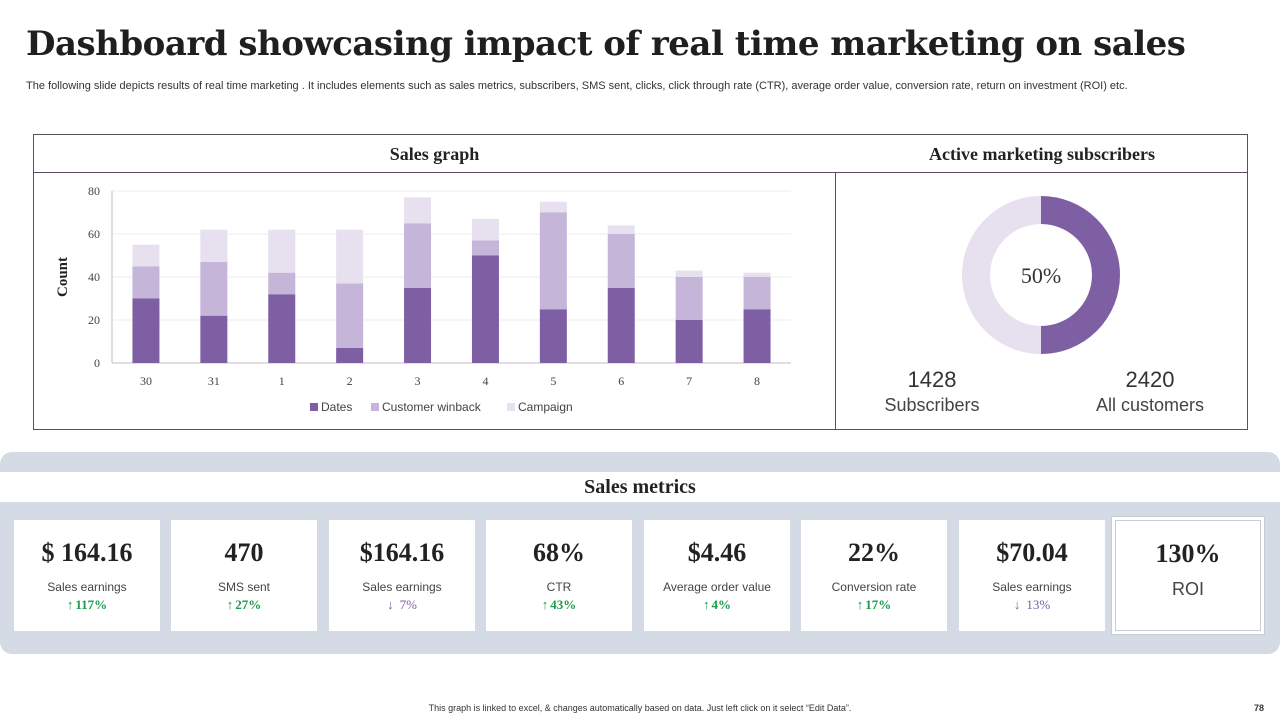 The width and height of the screenshot is (1280, 720). Describe the element at coordinates (244, 575) in the screenshot. I see `metric-card: 470 SMS sent ↑ 27%` at that location.